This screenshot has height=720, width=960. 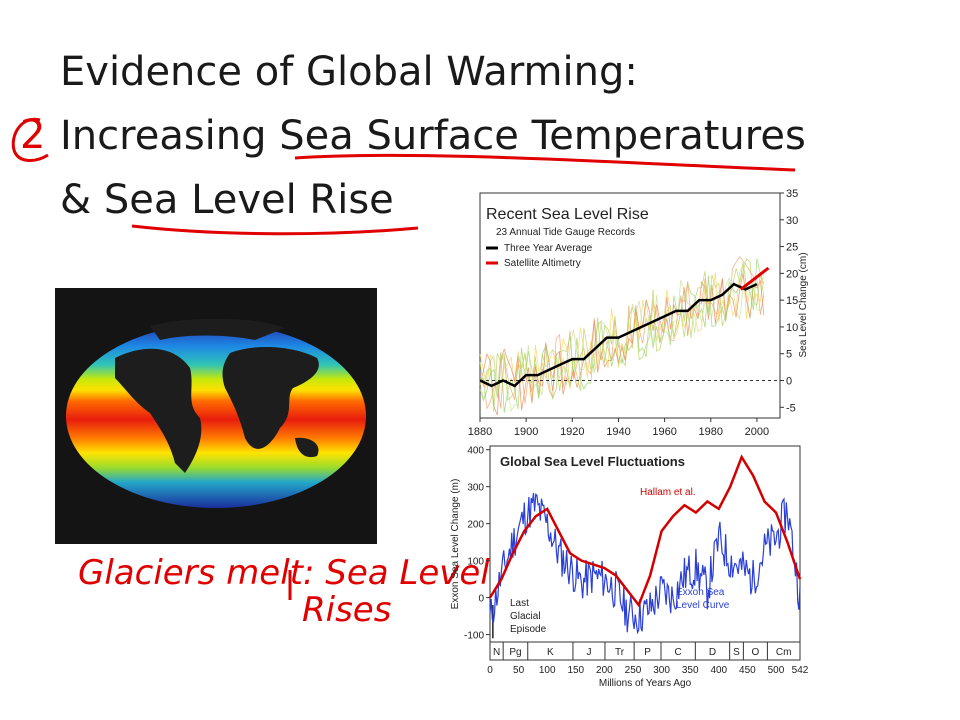 What do you see at coordinates (455, 544) in the screenshot?
I see `chart2-ylabel: Exxon Sea Level Change (m)` at bounding box center [455, 544].